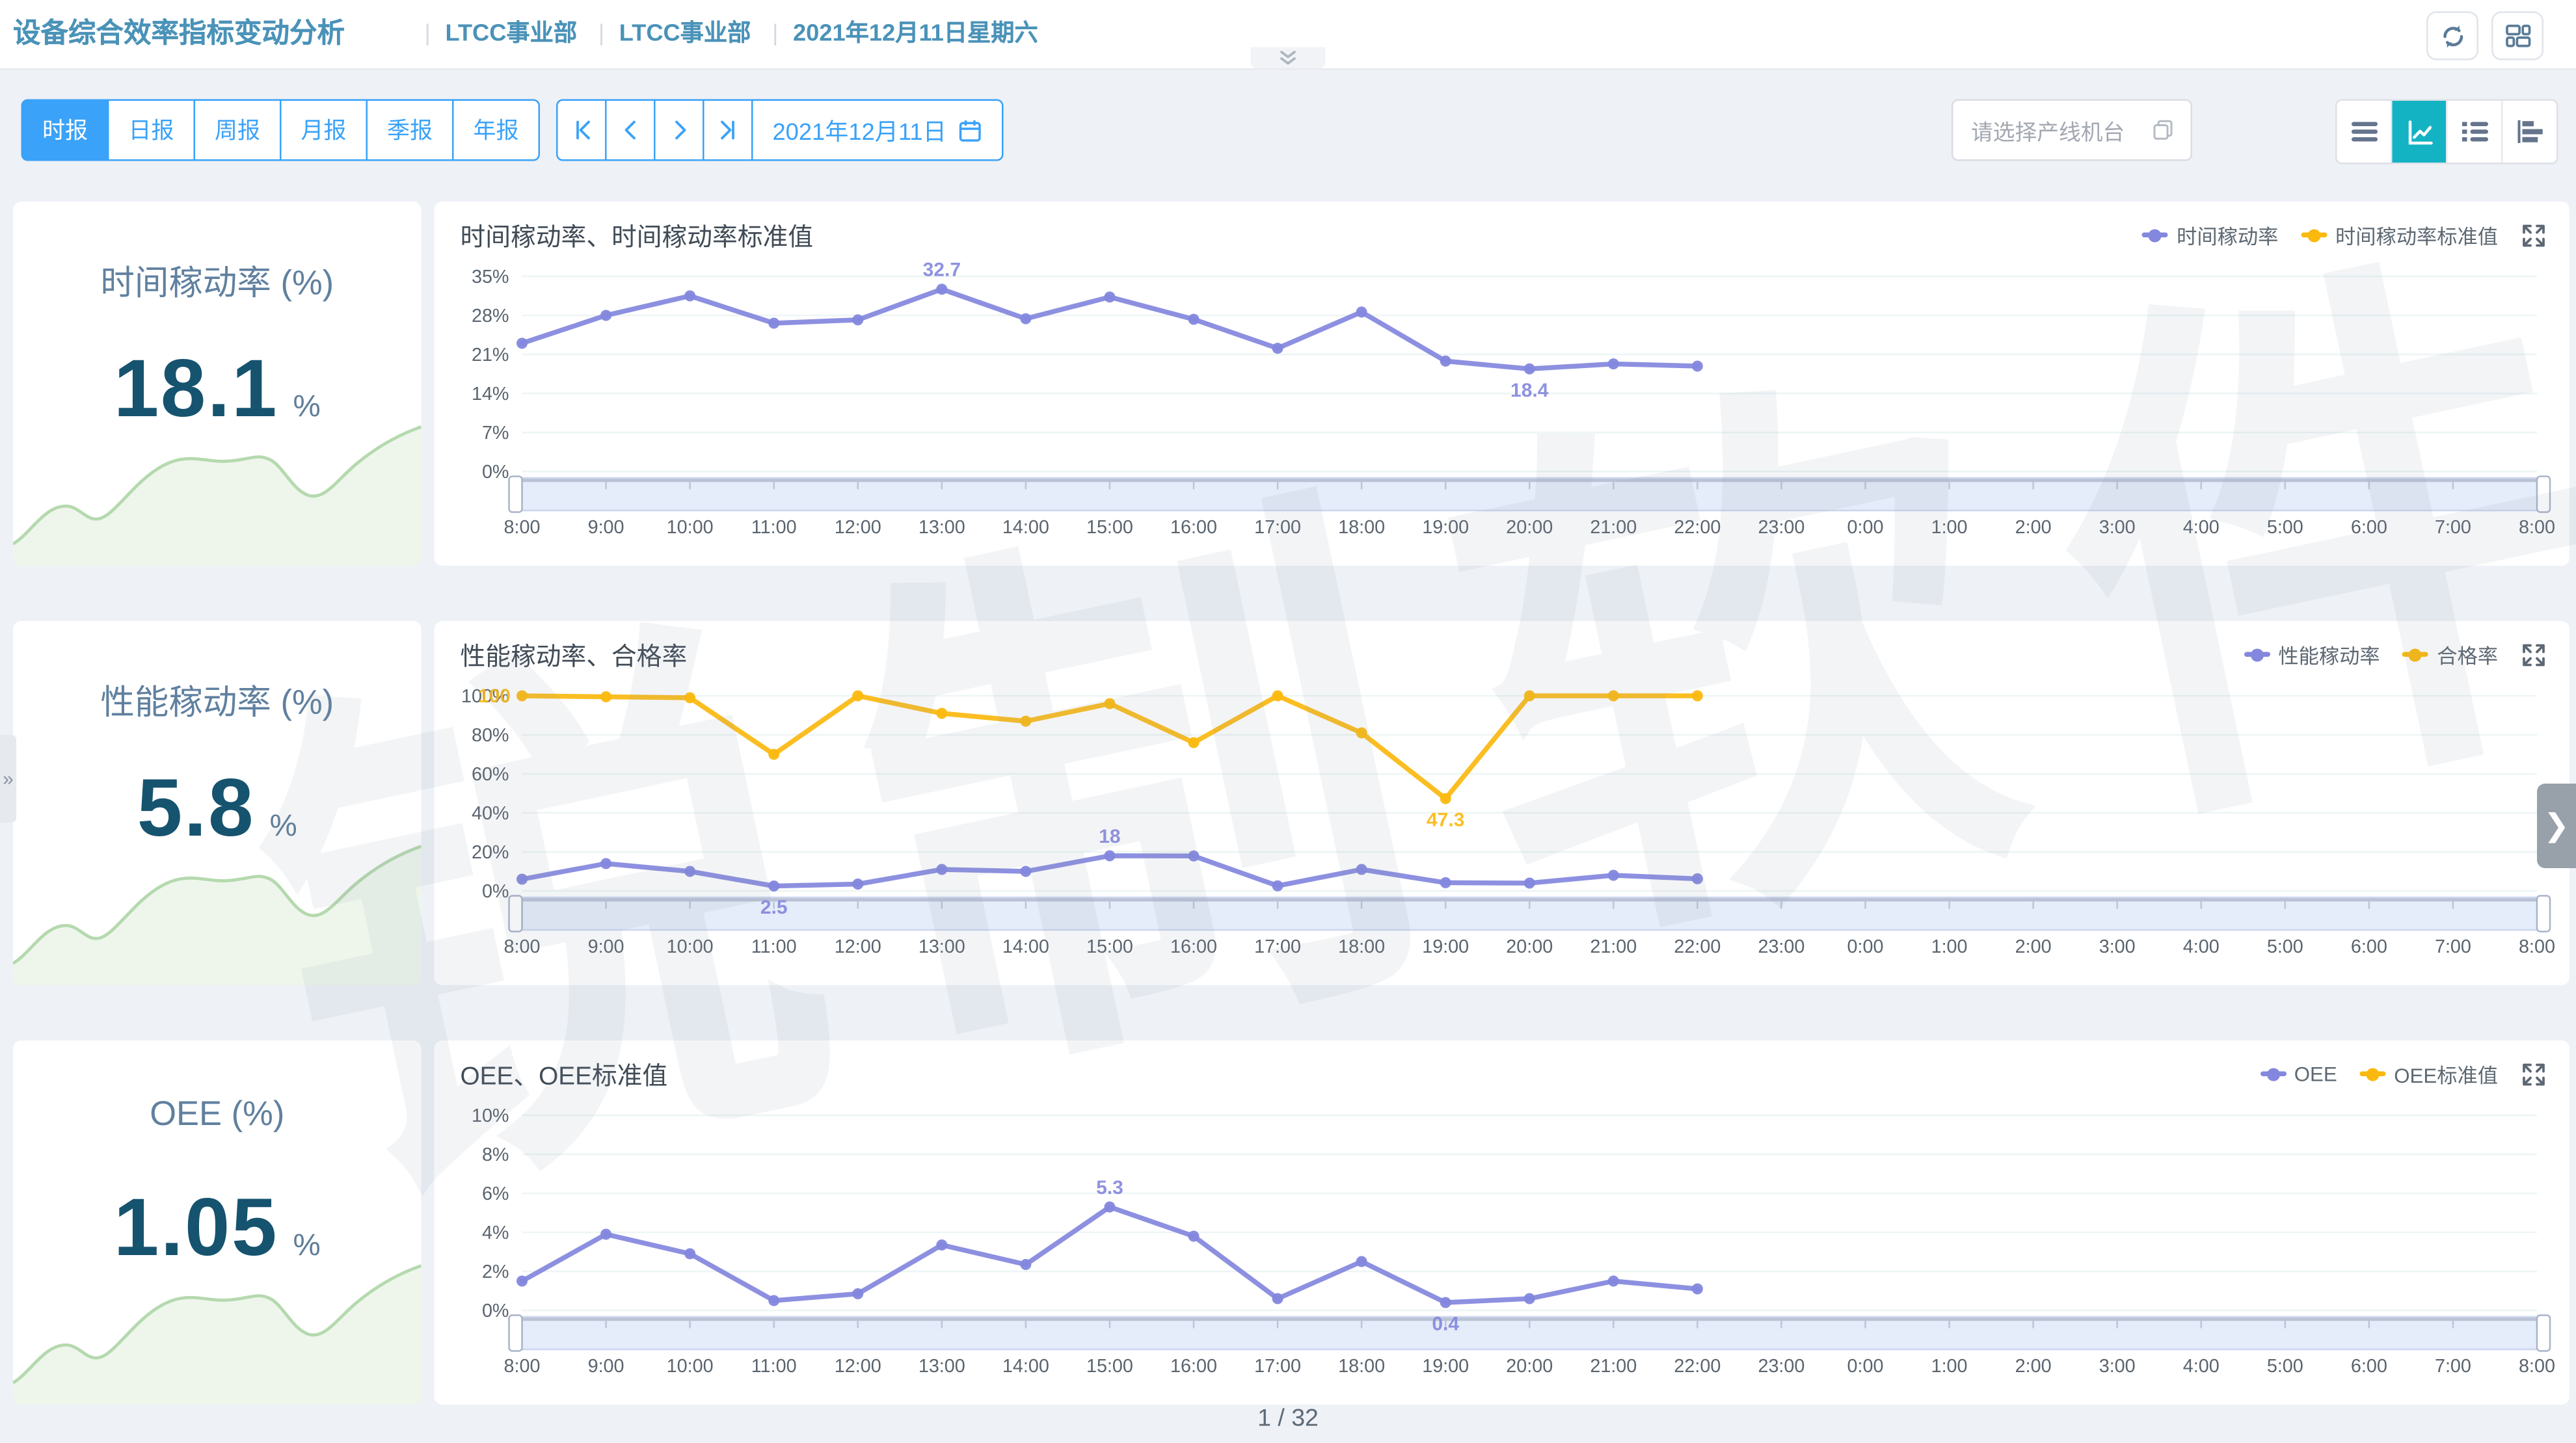 This screenshot has width=2576, height=1443. I want to click on menu-view-button, so click(2364, 132).